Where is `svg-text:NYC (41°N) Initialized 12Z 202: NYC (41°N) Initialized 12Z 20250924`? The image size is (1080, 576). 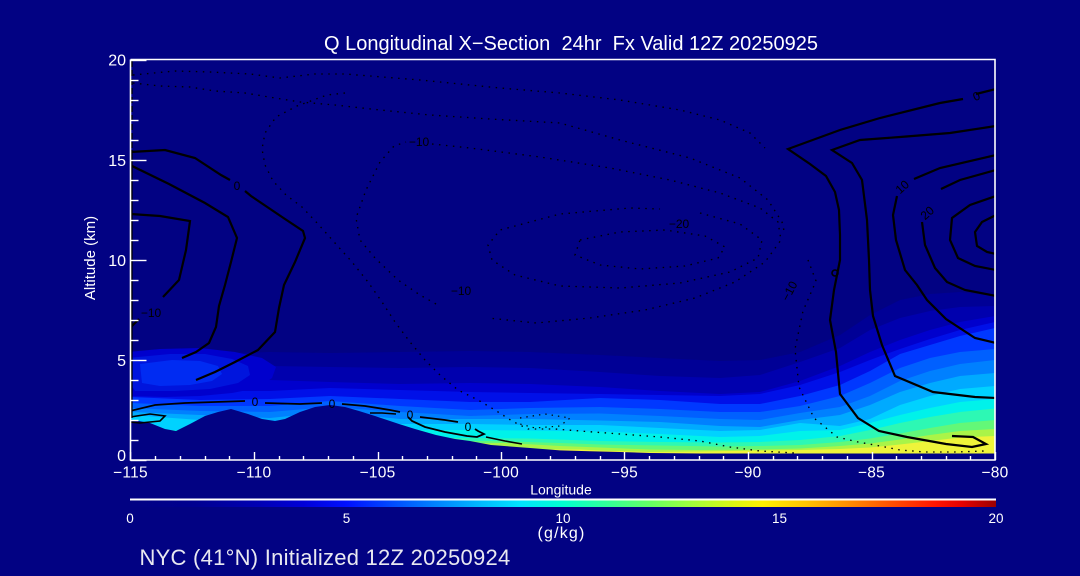
svg-text:NYC (41°N) Initialized 12Z 202: NYC (41°N) Initialized 12Z 20250924 is located at coordinates (325, 557).